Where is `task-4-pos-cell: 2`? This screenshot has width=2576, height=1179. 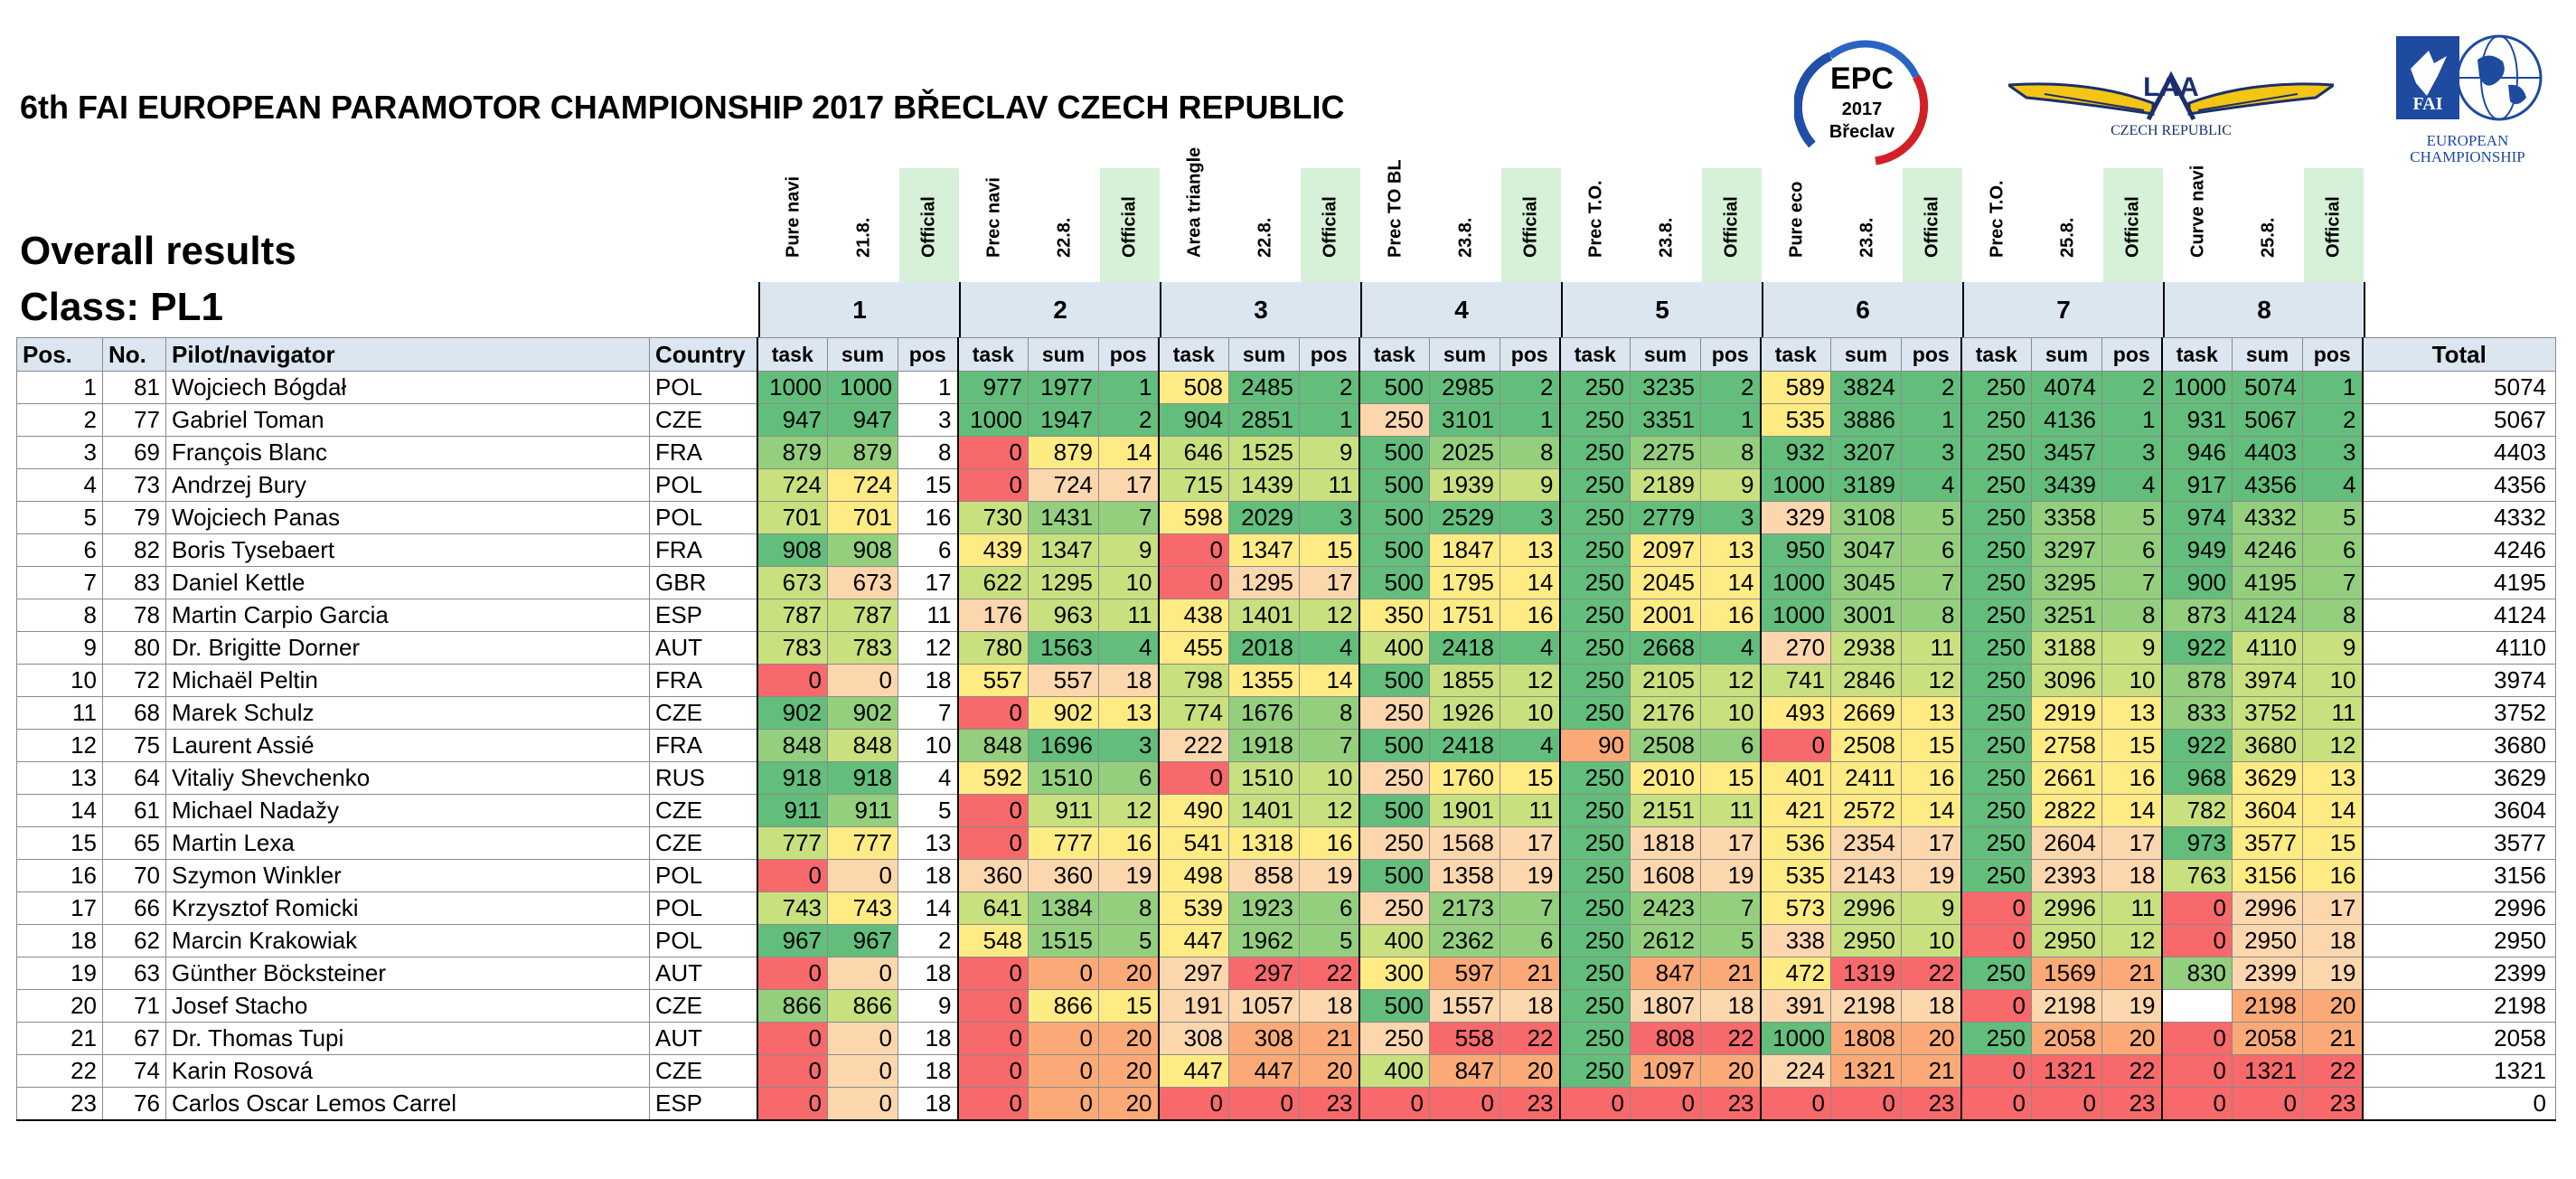
task-4-pos-cell: 2 is located at coordinates (1530, 387).